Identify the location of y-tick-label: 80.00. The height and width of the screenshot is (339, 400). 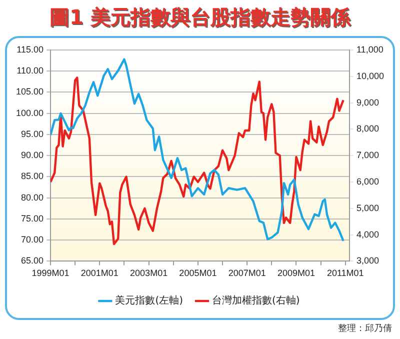
(32, 197).